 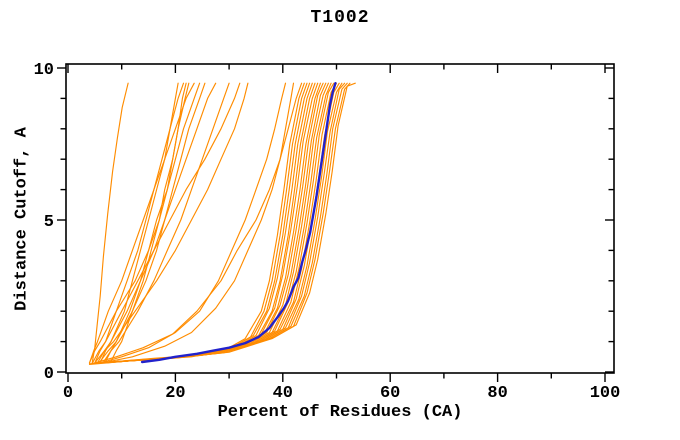 I want to click on model-12-curve, so click(x=139, y=223).